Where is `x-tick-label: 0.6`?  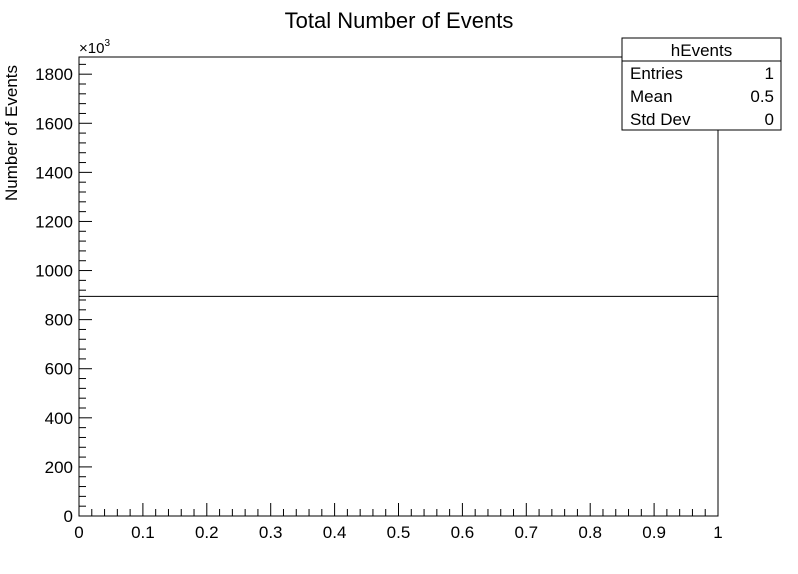
x-tick-label: 0.6 is located at coordinates (463, 532).